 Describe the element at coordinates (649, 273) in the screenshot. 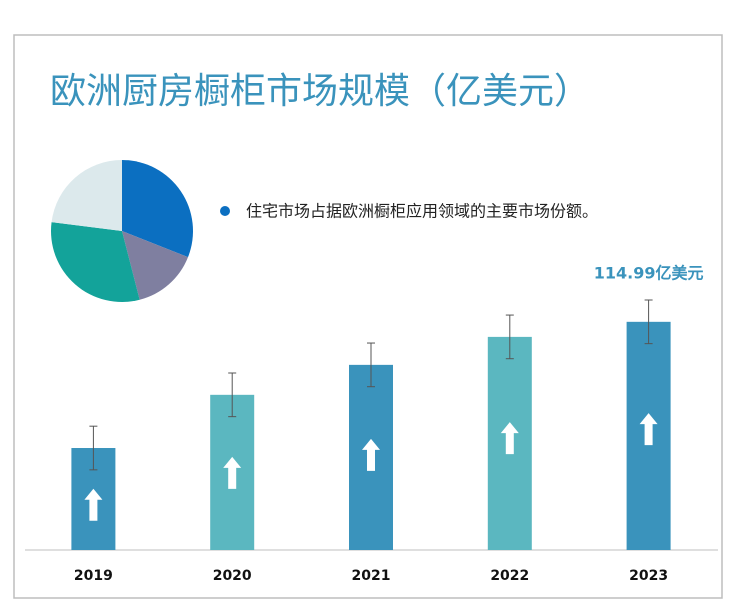

I see `value-label: 114.99亿美元` at that location.